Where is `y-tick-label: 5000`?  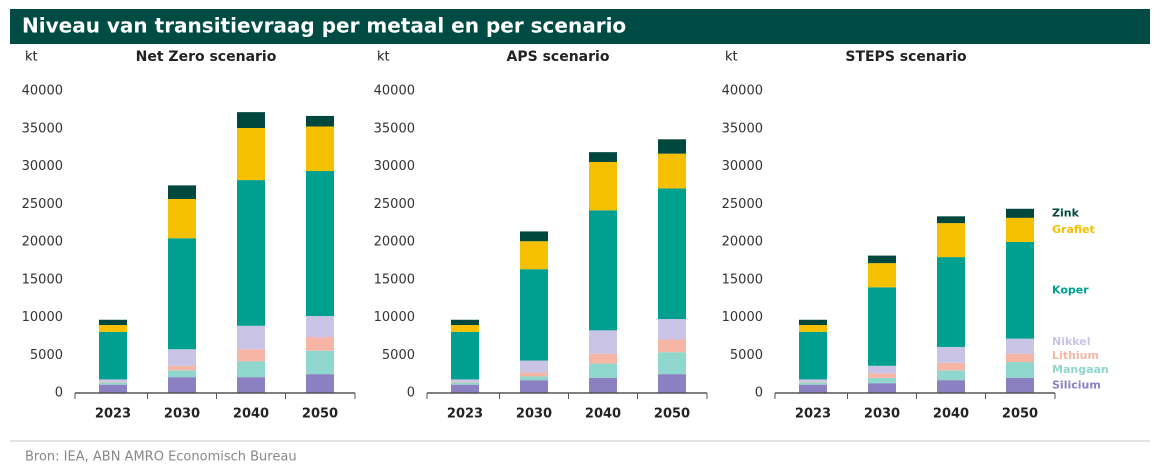 y-tick-label: 5000 is located at coordinates (398, 355).